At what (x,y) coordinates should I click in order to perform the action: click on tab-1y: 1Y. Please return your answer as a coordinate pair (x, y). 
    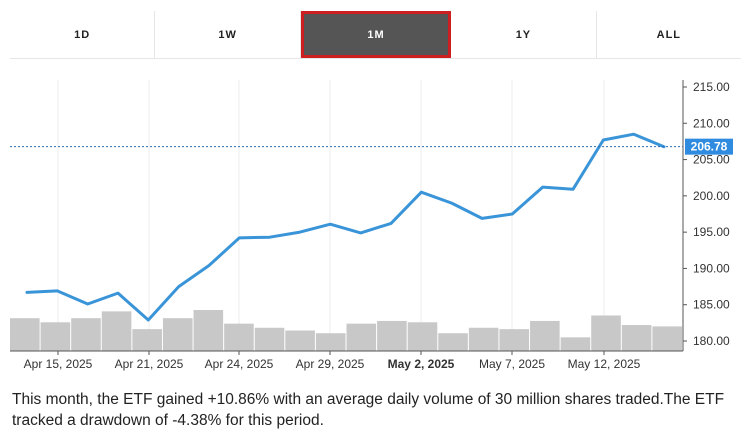
    Looking at the image, I should click on (524, 34).